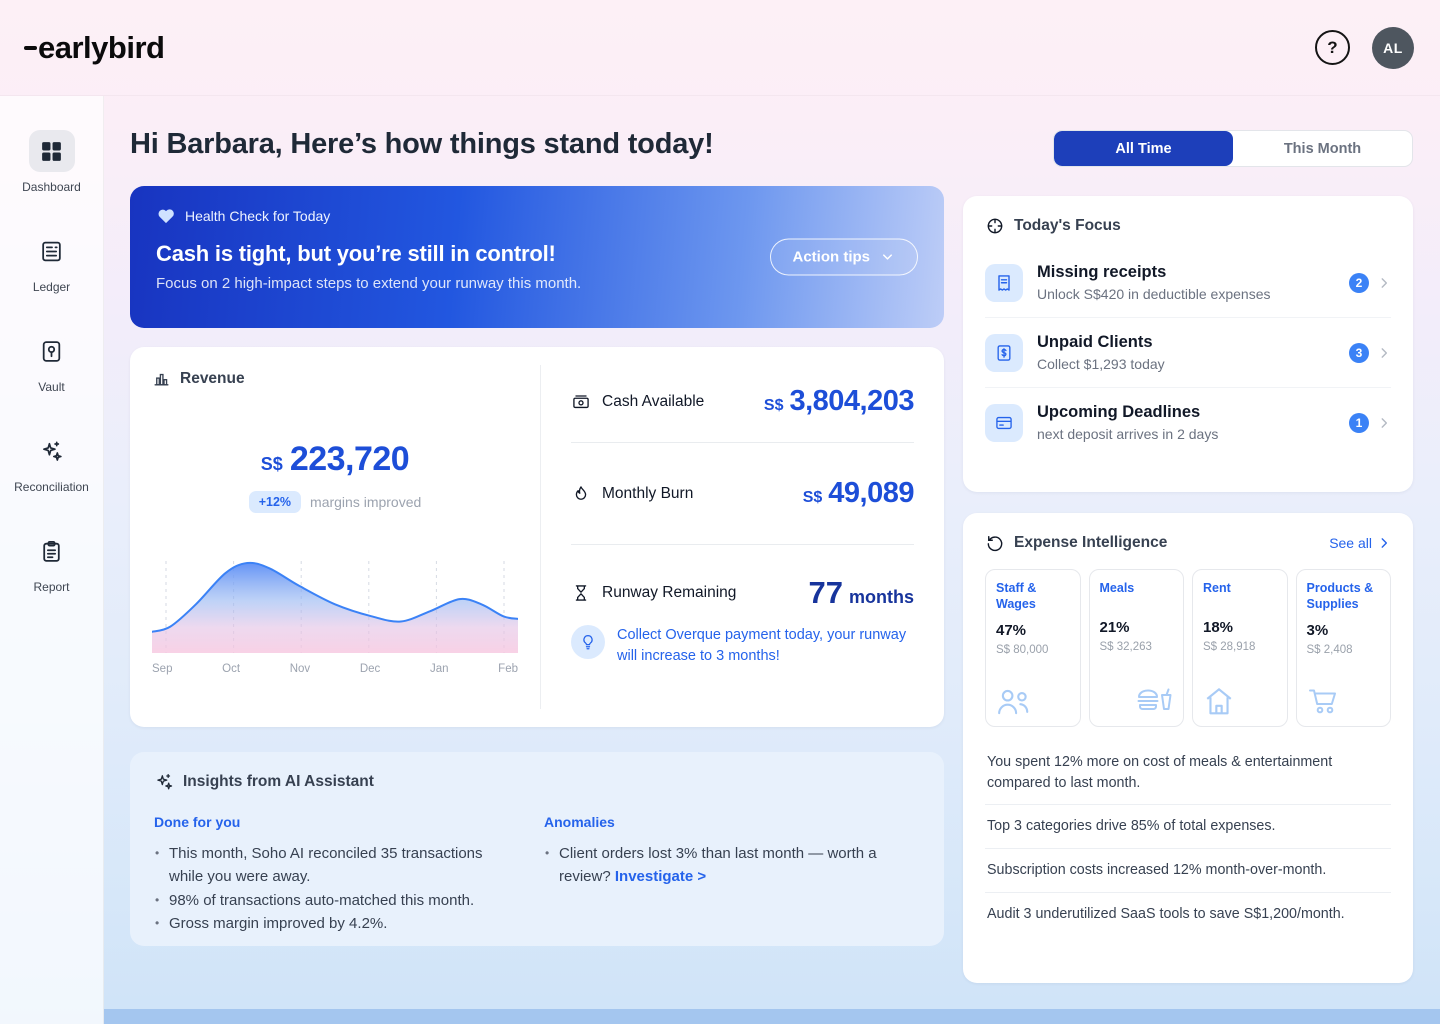 This screenshot has height=1024, width=1440. I want to click on category-staff-wages: Staff & Wages 47% S$ 80,000, so click(1033, 648).